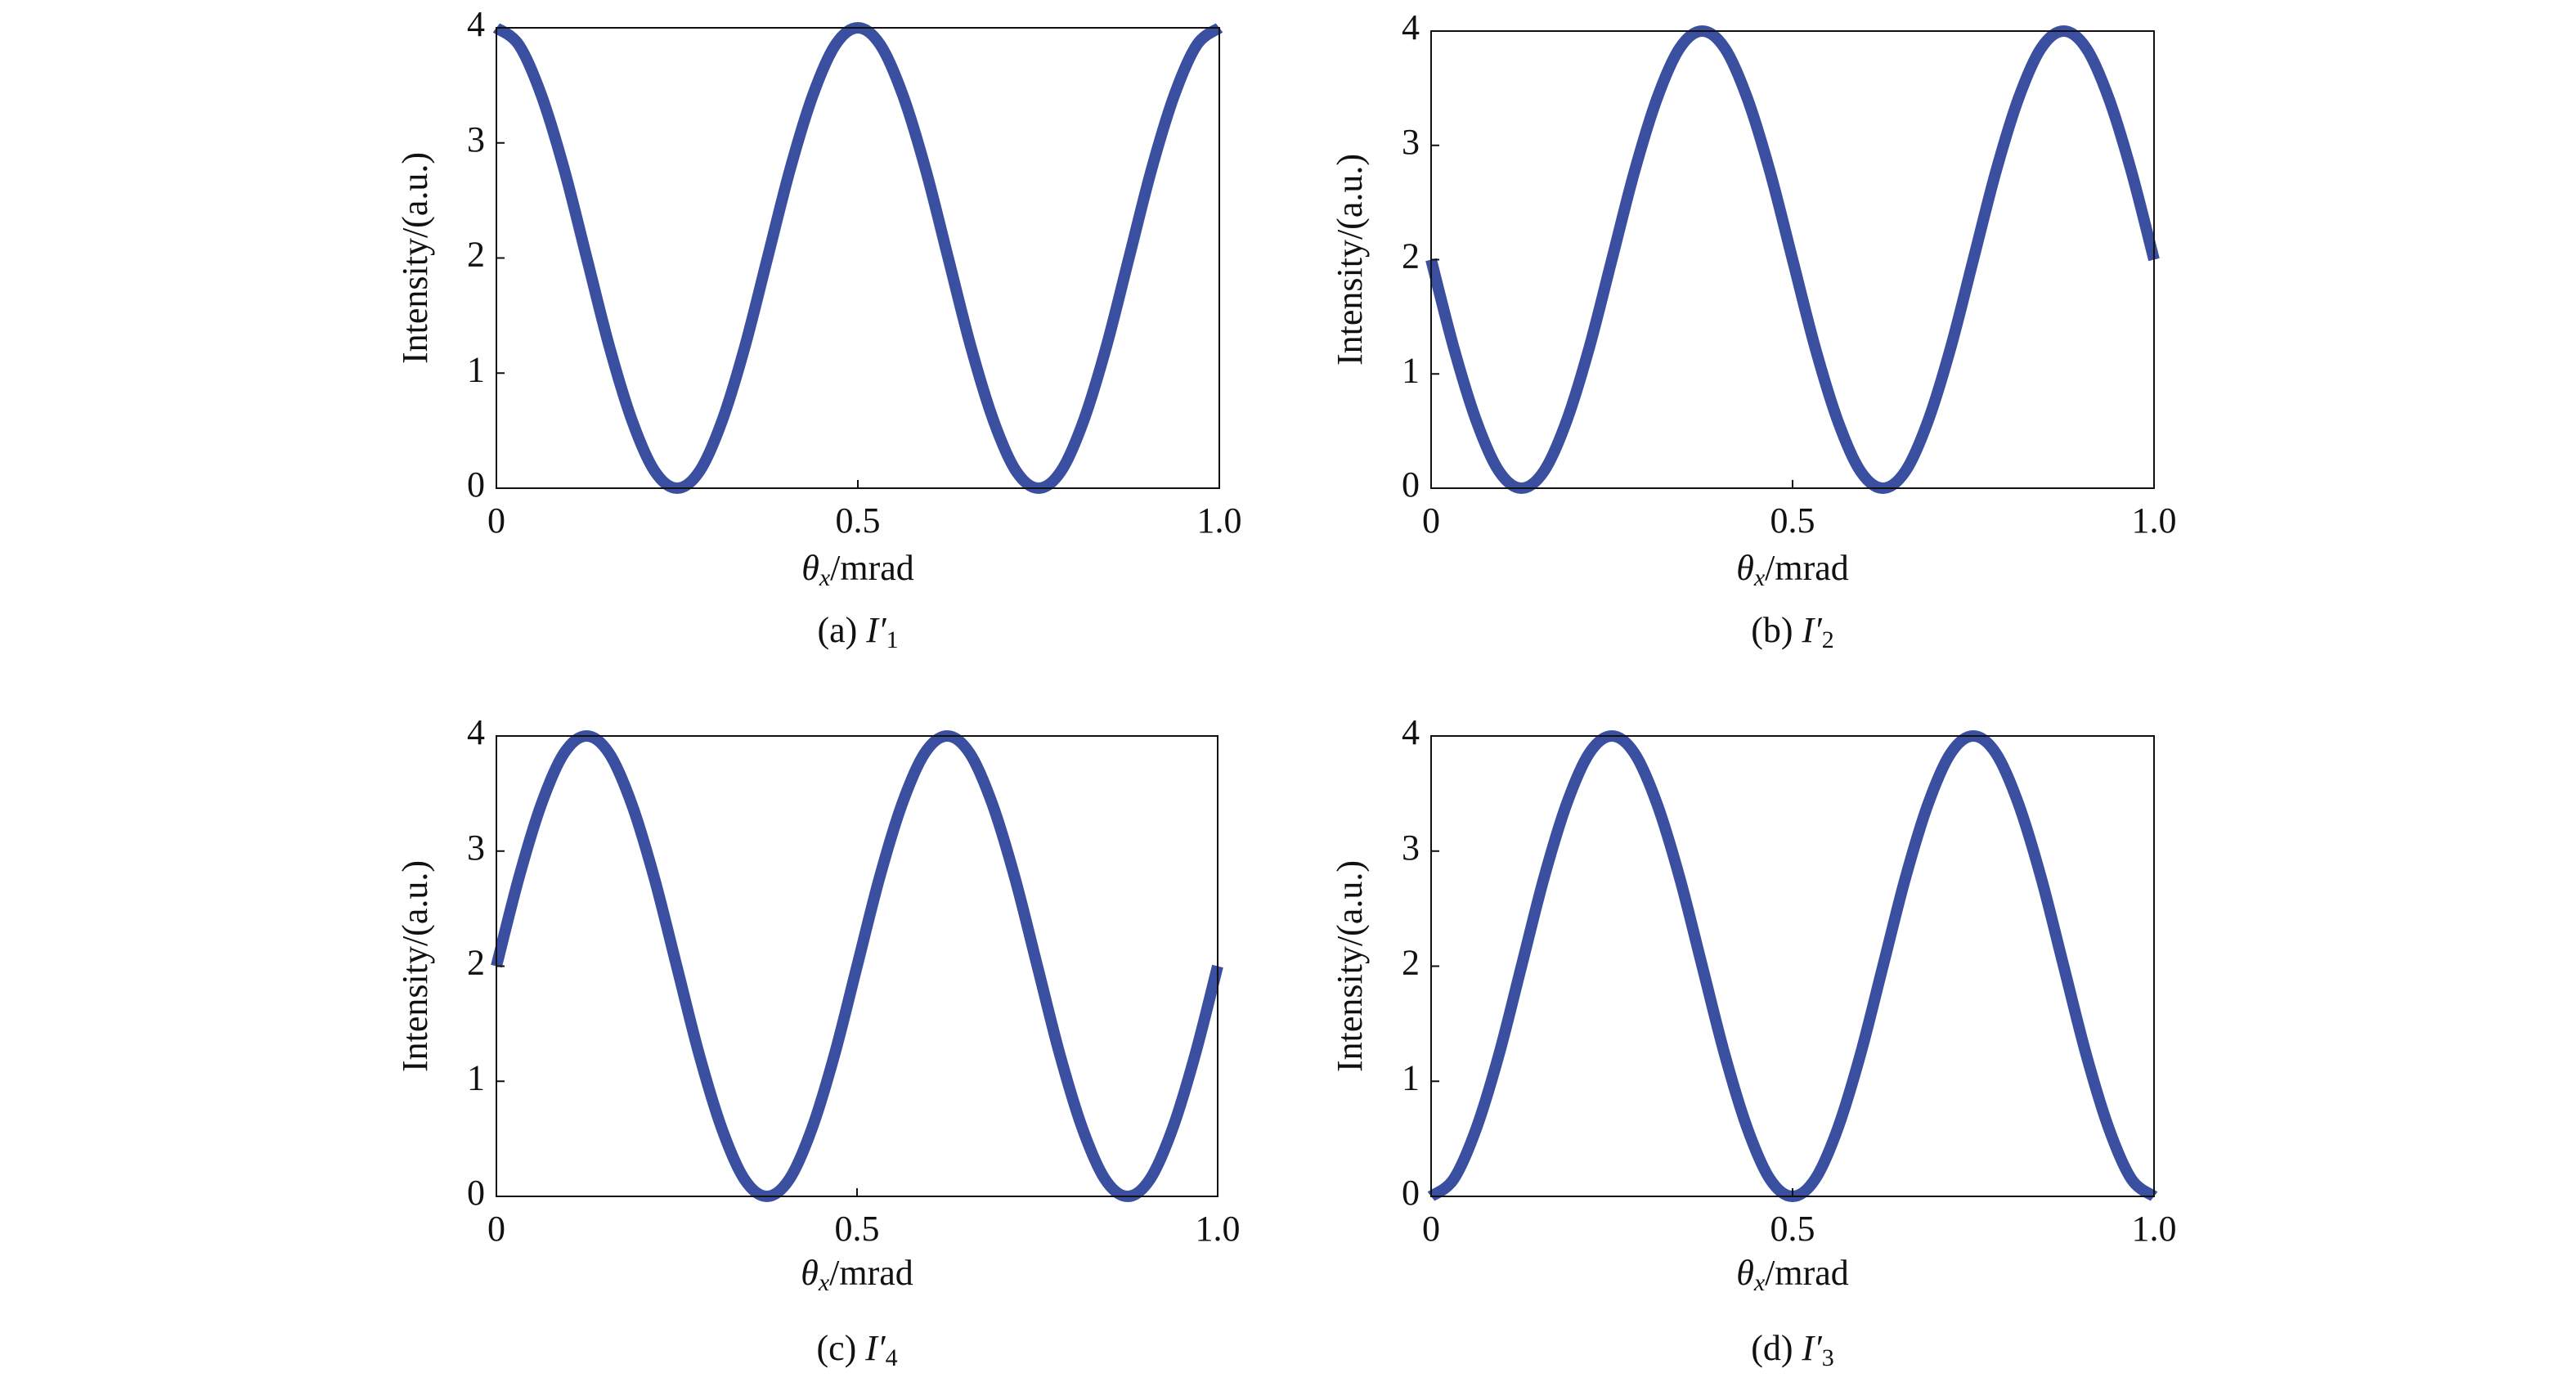 Image resolution: width=2576 pixels, height=1391 pixels. I want to click on caption-label: (d), so click(1772, 1348).